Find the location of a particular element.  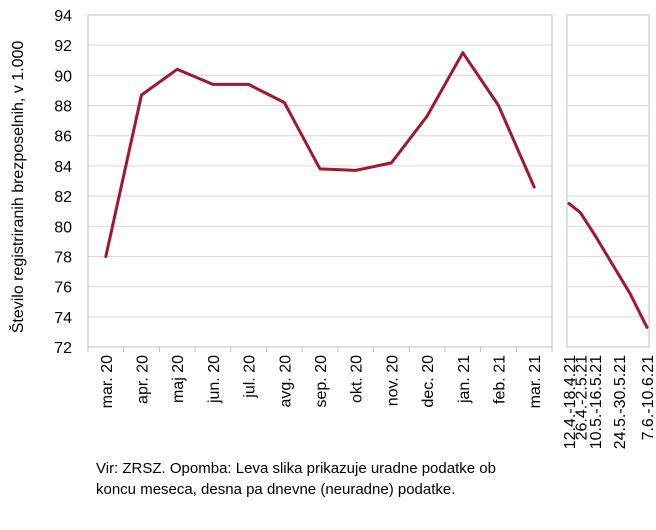

y-tick-label: 92 is located at coordinates (63, 46).